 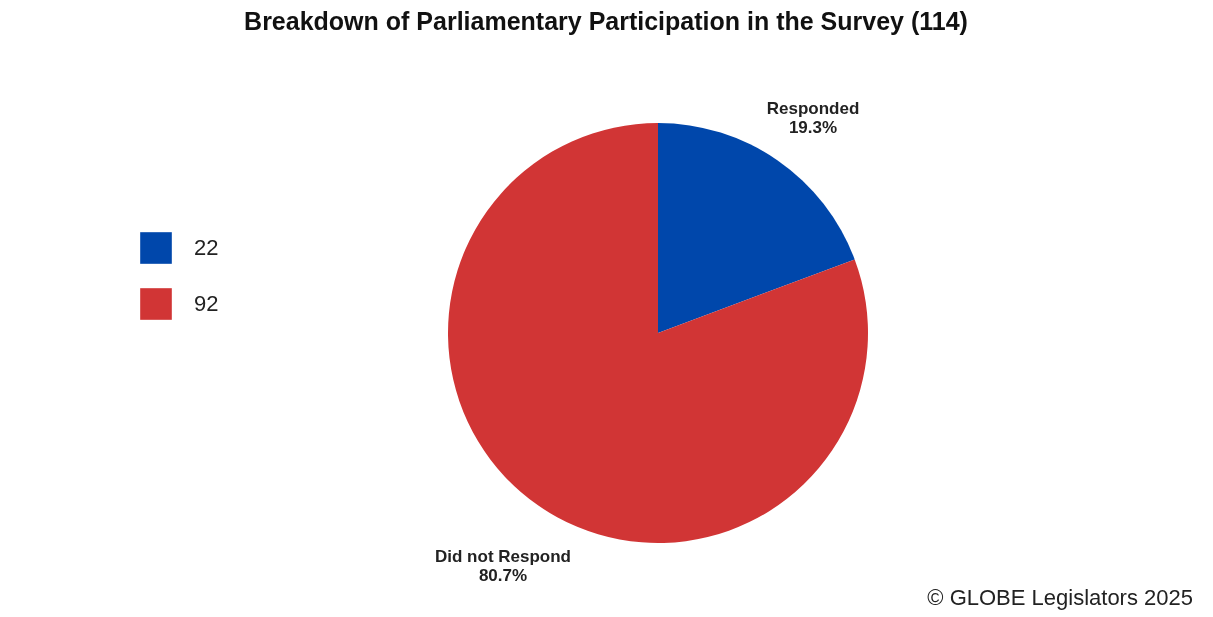 What do you see at coordinates (206, 247) in the screenshot?
I see `legend-label: 22` at bounding box center [206, 247].